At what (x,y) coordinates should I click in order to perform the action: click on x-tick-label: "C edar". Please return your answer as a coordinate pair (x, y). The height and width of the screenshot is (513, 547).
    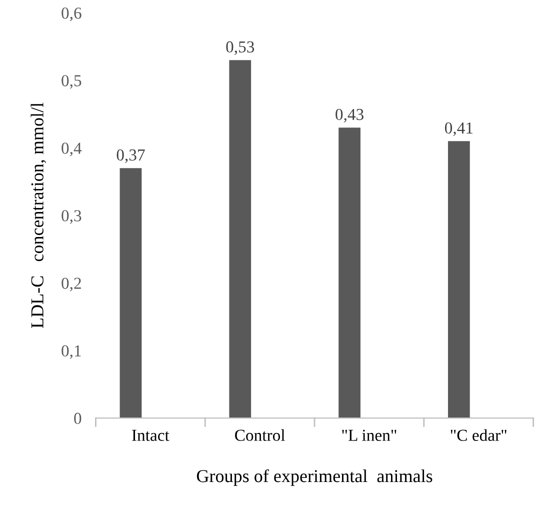
    Looking at the image, I should click on (478, 435).